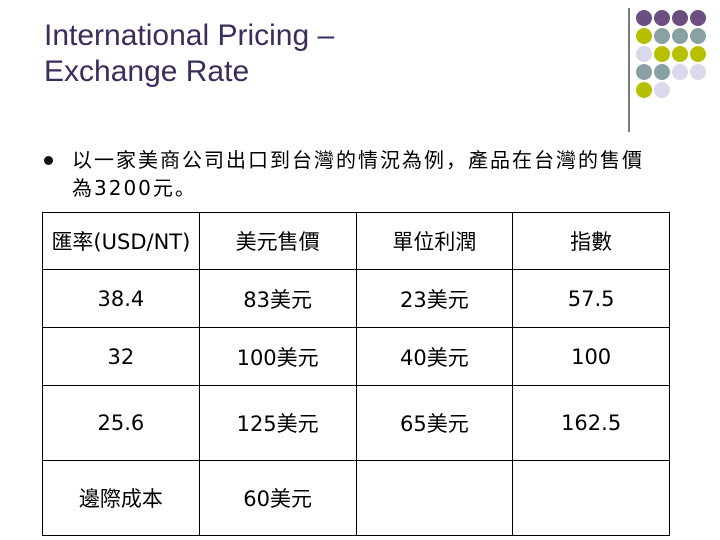 This screenshot has height=540, width=720. Describe the element at coordinates (434, 298) in the screenshot. I see `table-cell: 23美元` at that location.